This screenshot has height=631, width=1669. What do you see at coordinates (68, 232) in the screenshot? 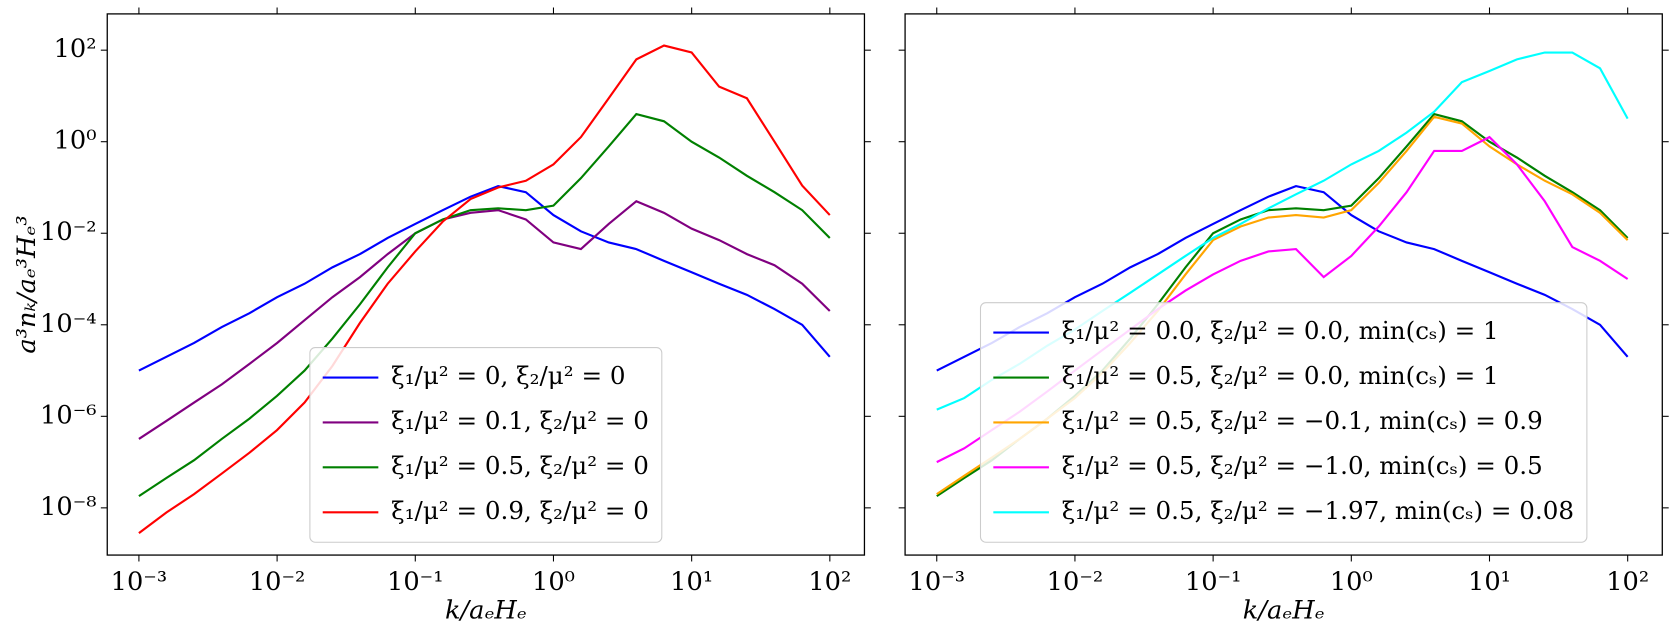
I see `y-tick-label: 10⁻²` at bounding box center [68, 232].